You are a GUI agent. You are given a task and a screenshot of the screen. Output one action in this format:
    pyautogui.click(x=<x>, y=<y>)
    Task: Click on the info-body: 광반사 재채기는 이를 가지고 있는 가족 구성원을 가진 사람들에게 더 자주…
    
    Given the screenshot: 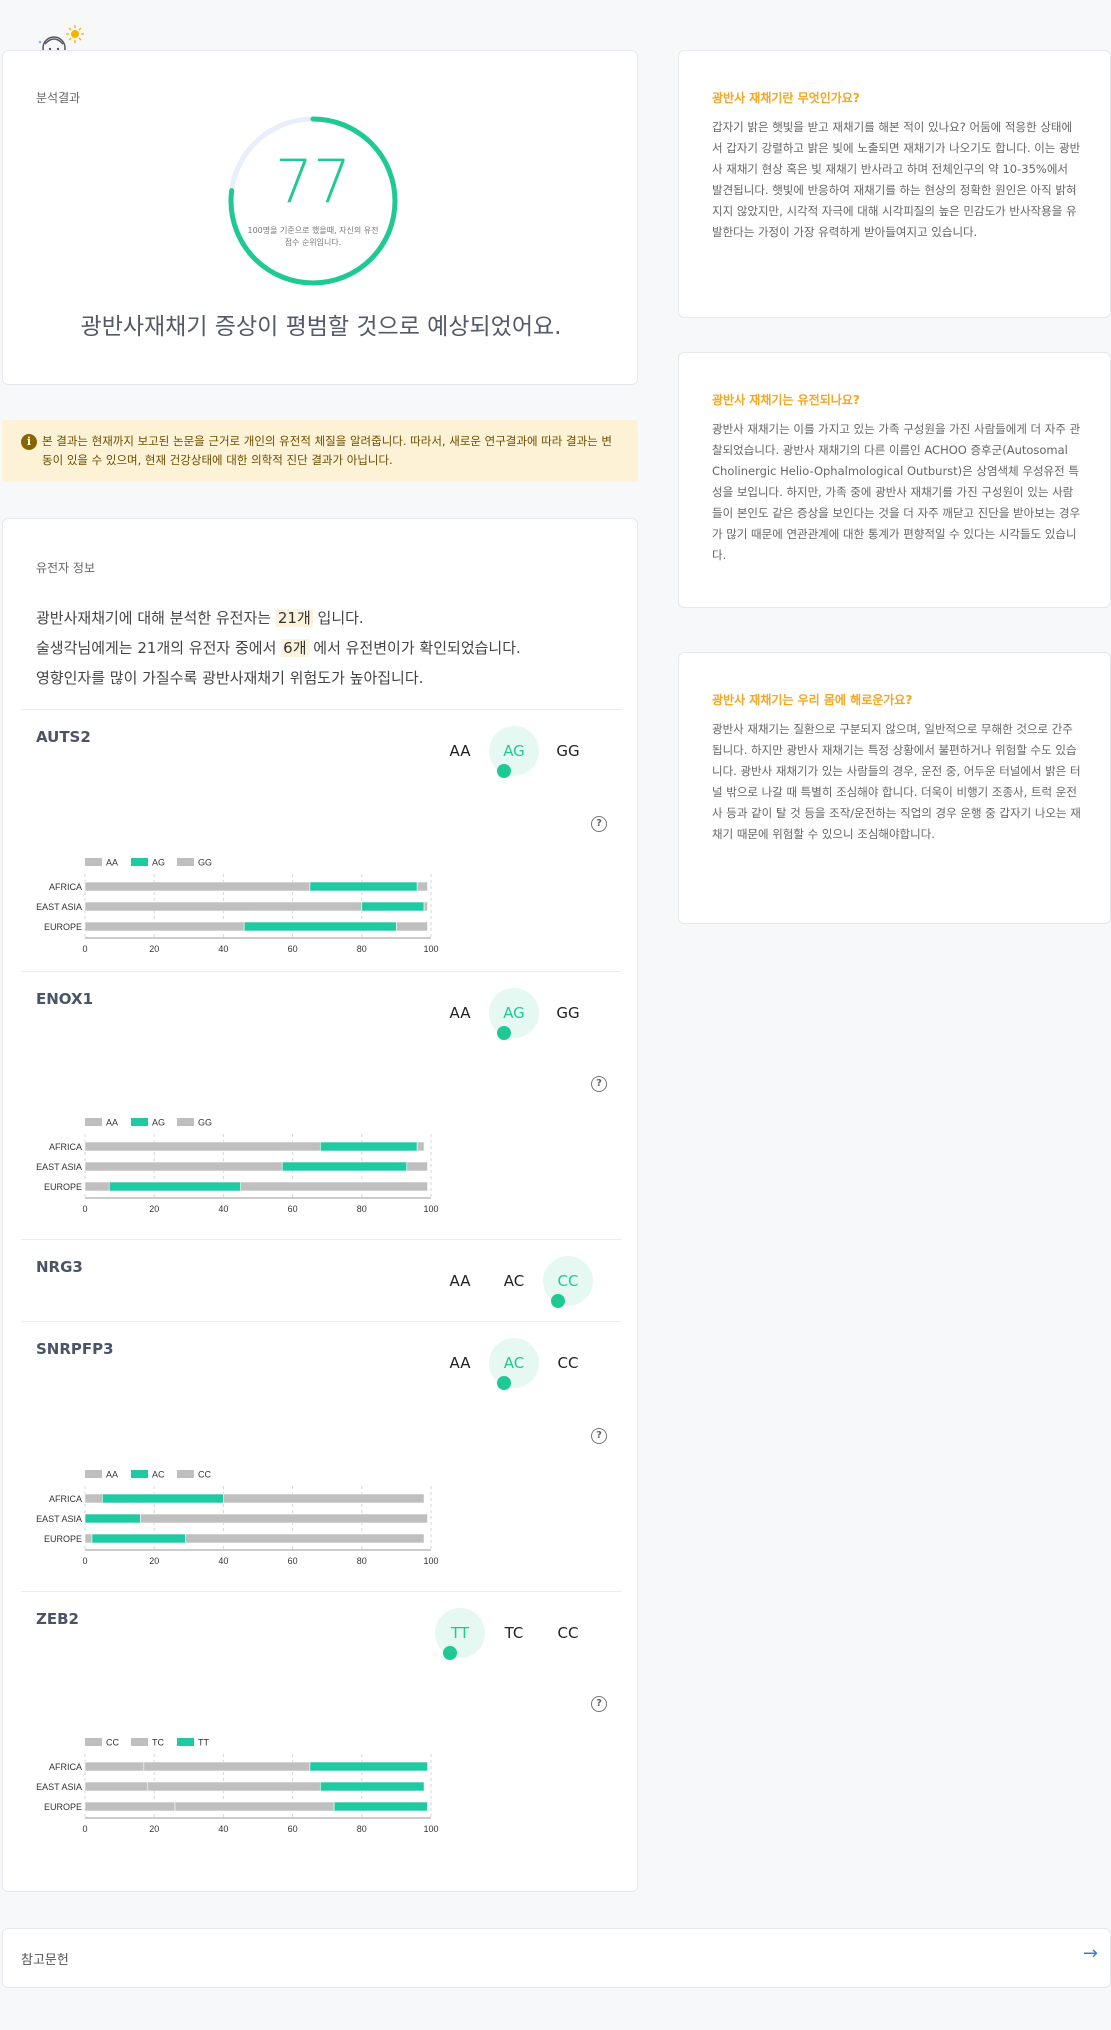 What is the action you would take?
    pyautogui.click(x=896, y=492)
    